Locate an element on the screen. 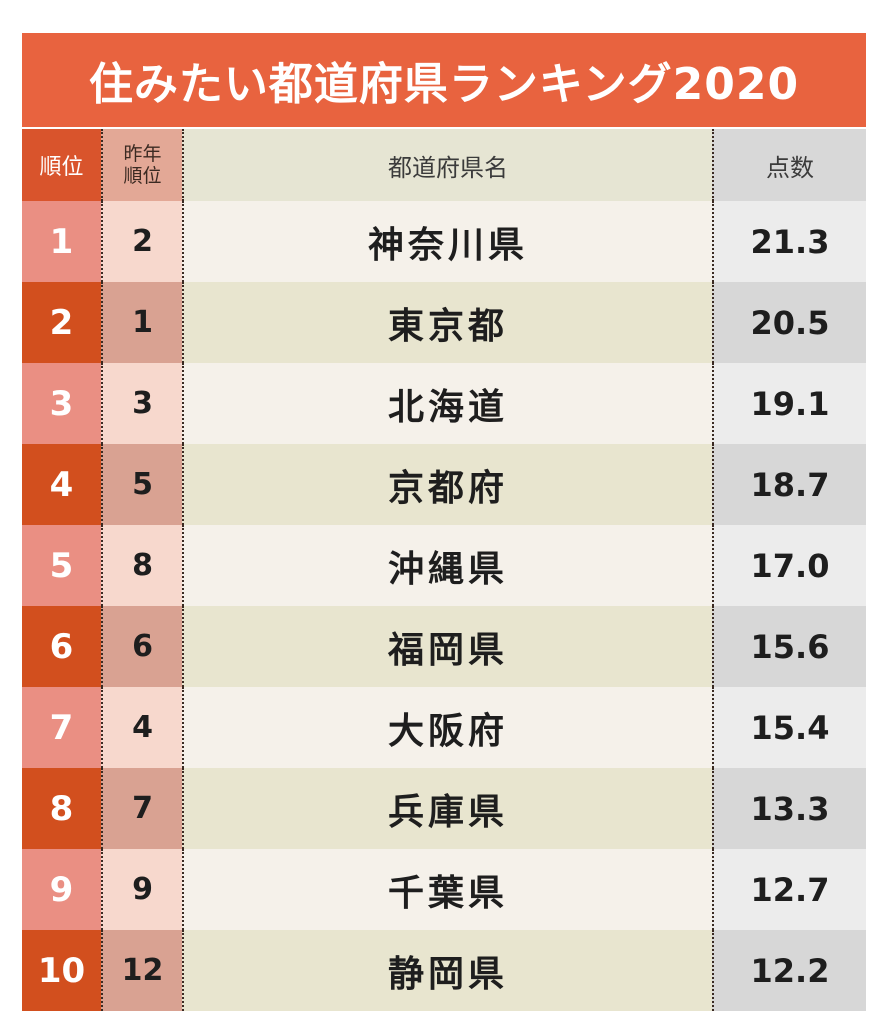 Image resolution: width=876 pixels, height=1015 pixels. rank-cell: 10 is located at coordinates (61, 970).